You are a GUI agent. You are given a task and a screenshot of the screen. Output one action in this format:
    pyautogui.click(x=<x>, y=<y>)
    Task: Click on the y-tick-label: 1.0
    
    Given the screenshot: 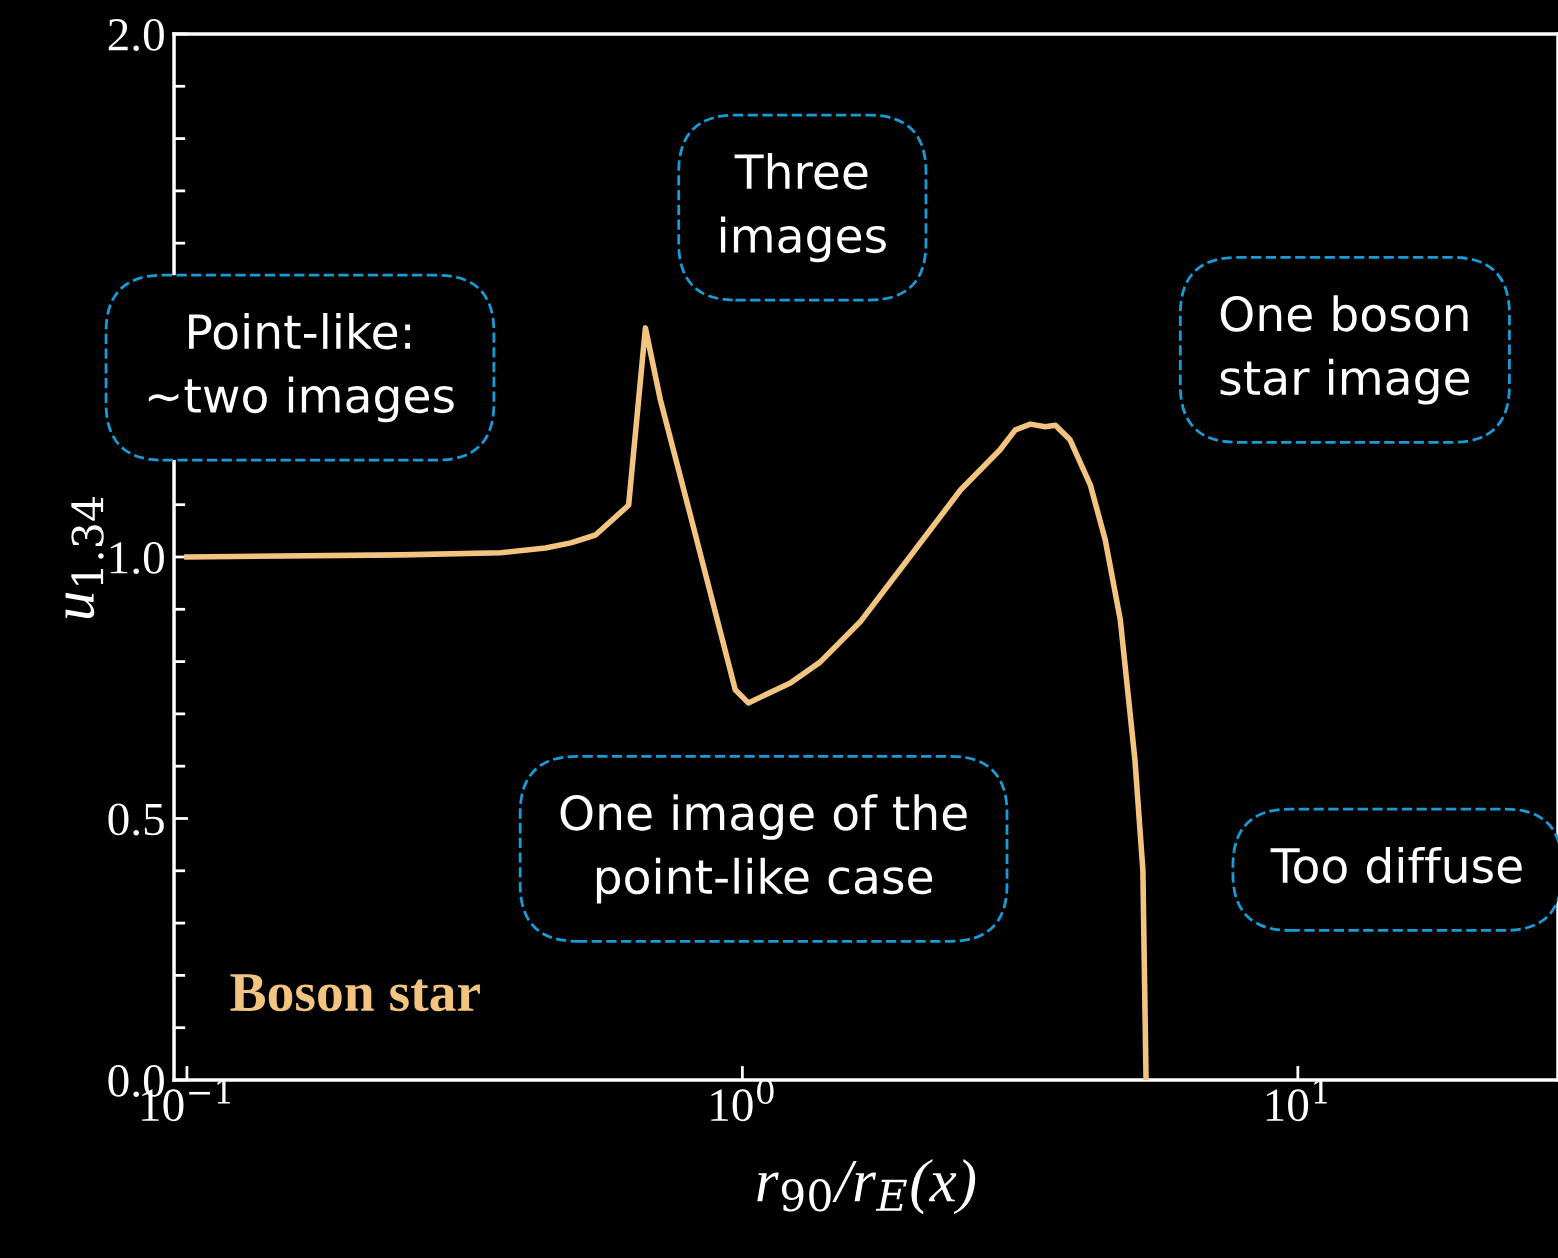 What is the action you would take?
    pyautogui.click(x=137, y=558)
    